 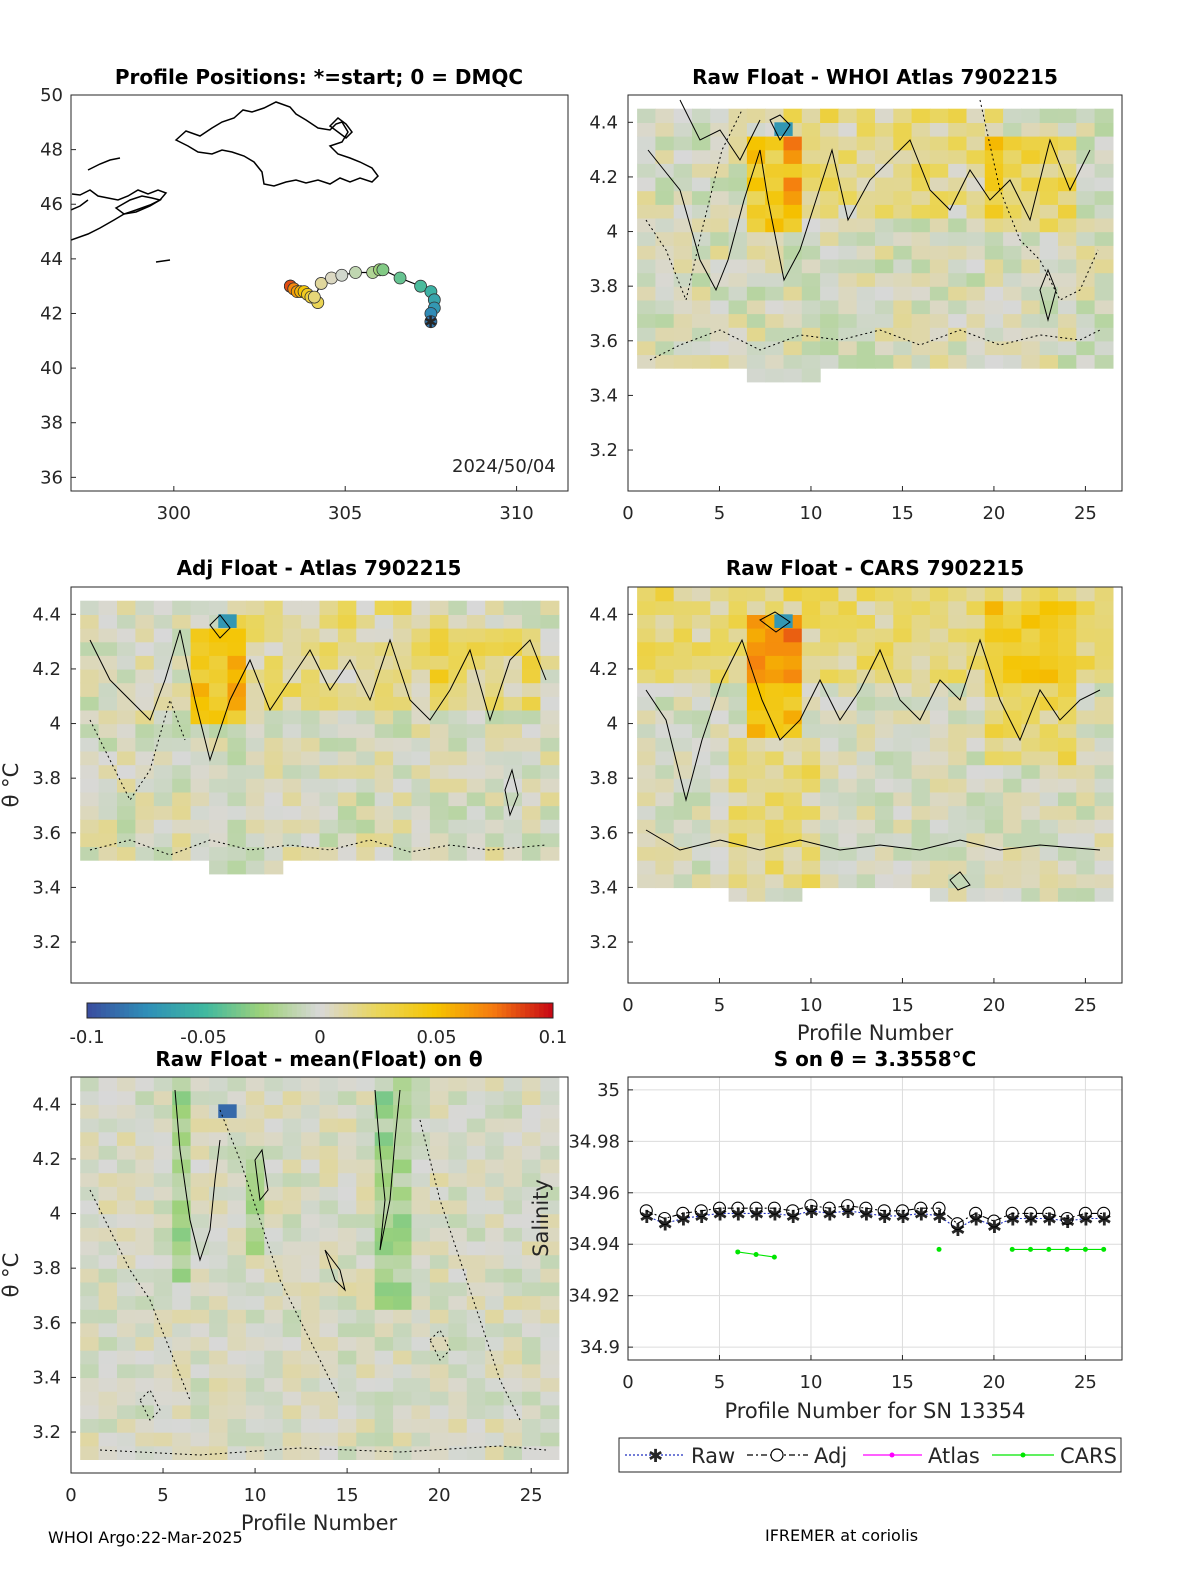 What do you see at coordinates (55, 724) in the screenshot?
I see `y-tick-label: 4` at bounding box center [55, 724].